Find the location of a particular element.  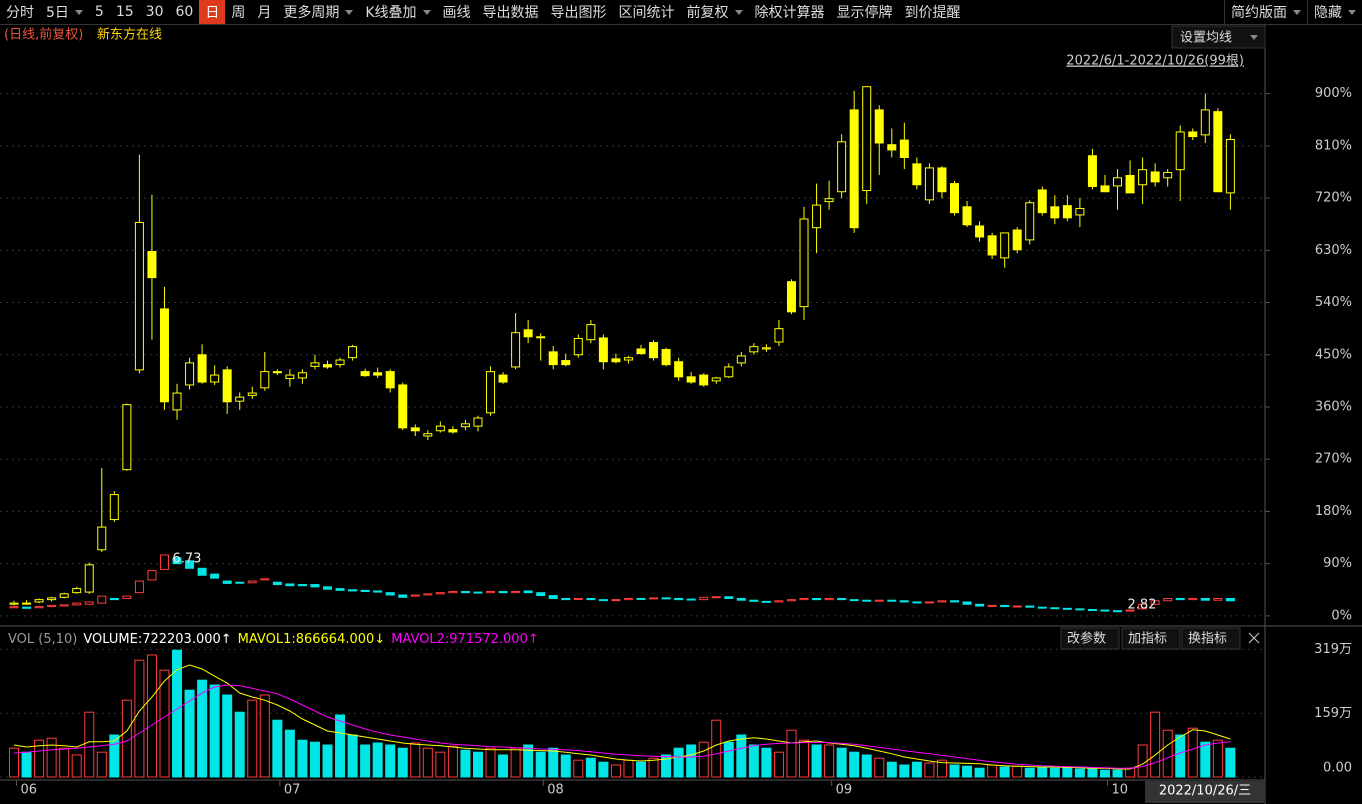

toolbar-item: 月 is located at coordinates (264, 13).